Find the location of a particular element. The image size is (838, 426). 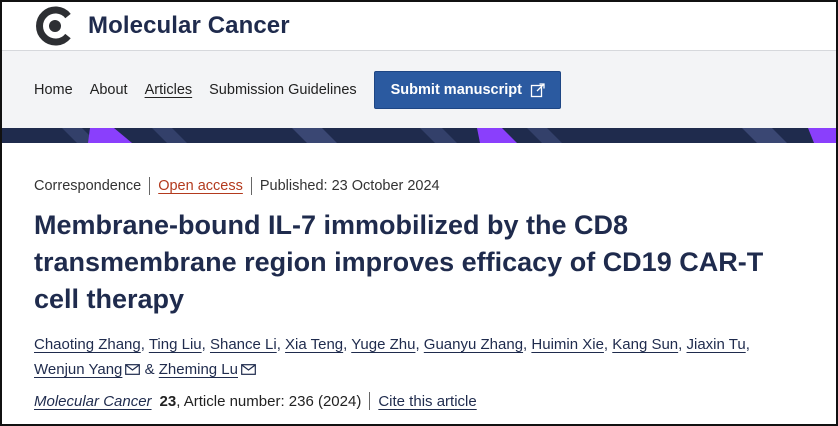

author-link: Chaoting Zhang is located at coordinates (87, 344).